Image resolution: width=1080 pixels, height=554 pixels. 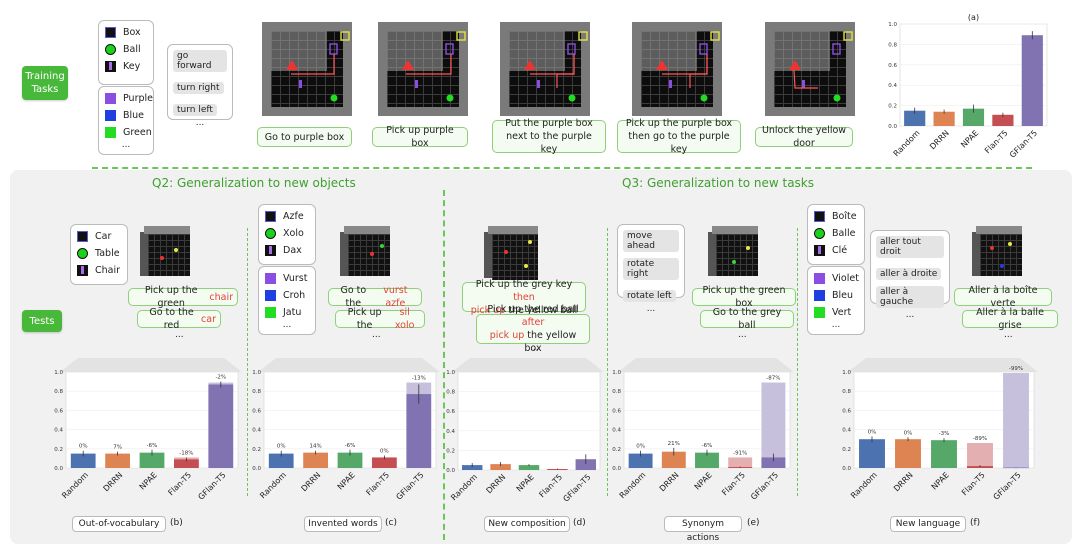 What do you see at coordinates (797, 362) in the screenshot?
I see `panel-divider` at bounding box center [797, 362].